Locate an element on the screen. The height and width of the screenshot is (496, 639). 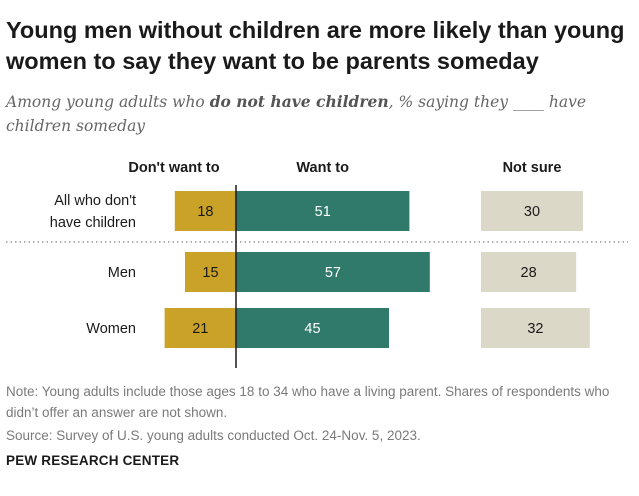
category-label-women: Women is located at coordinates (111, 329).